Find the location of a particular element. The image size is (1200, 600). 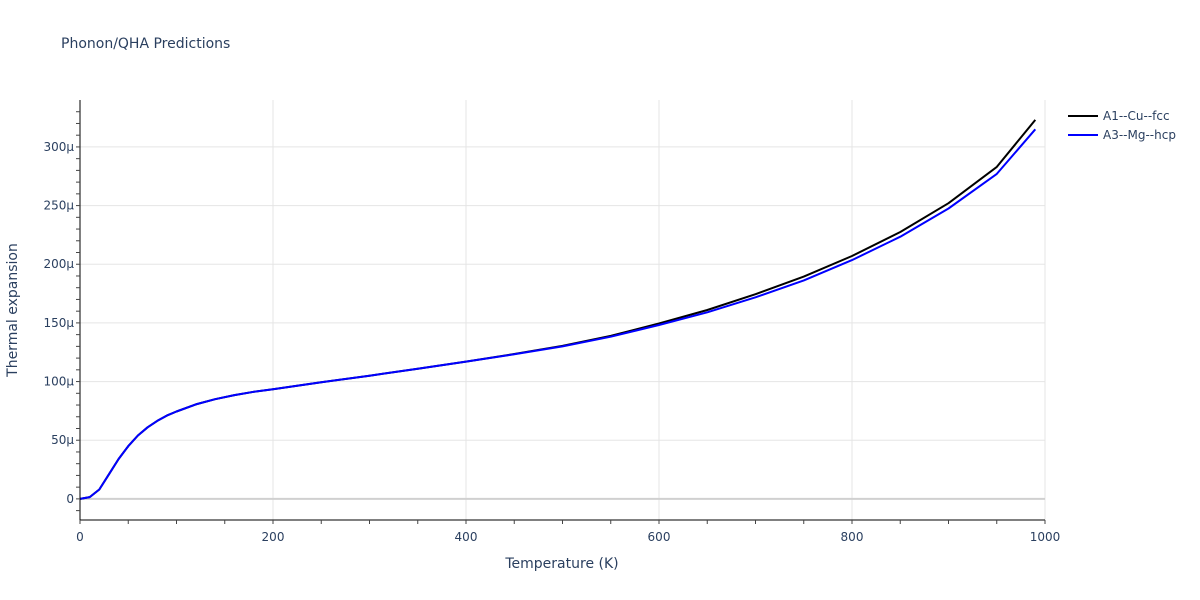

legend-item-mg-hcp: A3--Mg--hcp is located at coordinates (1122, 134).